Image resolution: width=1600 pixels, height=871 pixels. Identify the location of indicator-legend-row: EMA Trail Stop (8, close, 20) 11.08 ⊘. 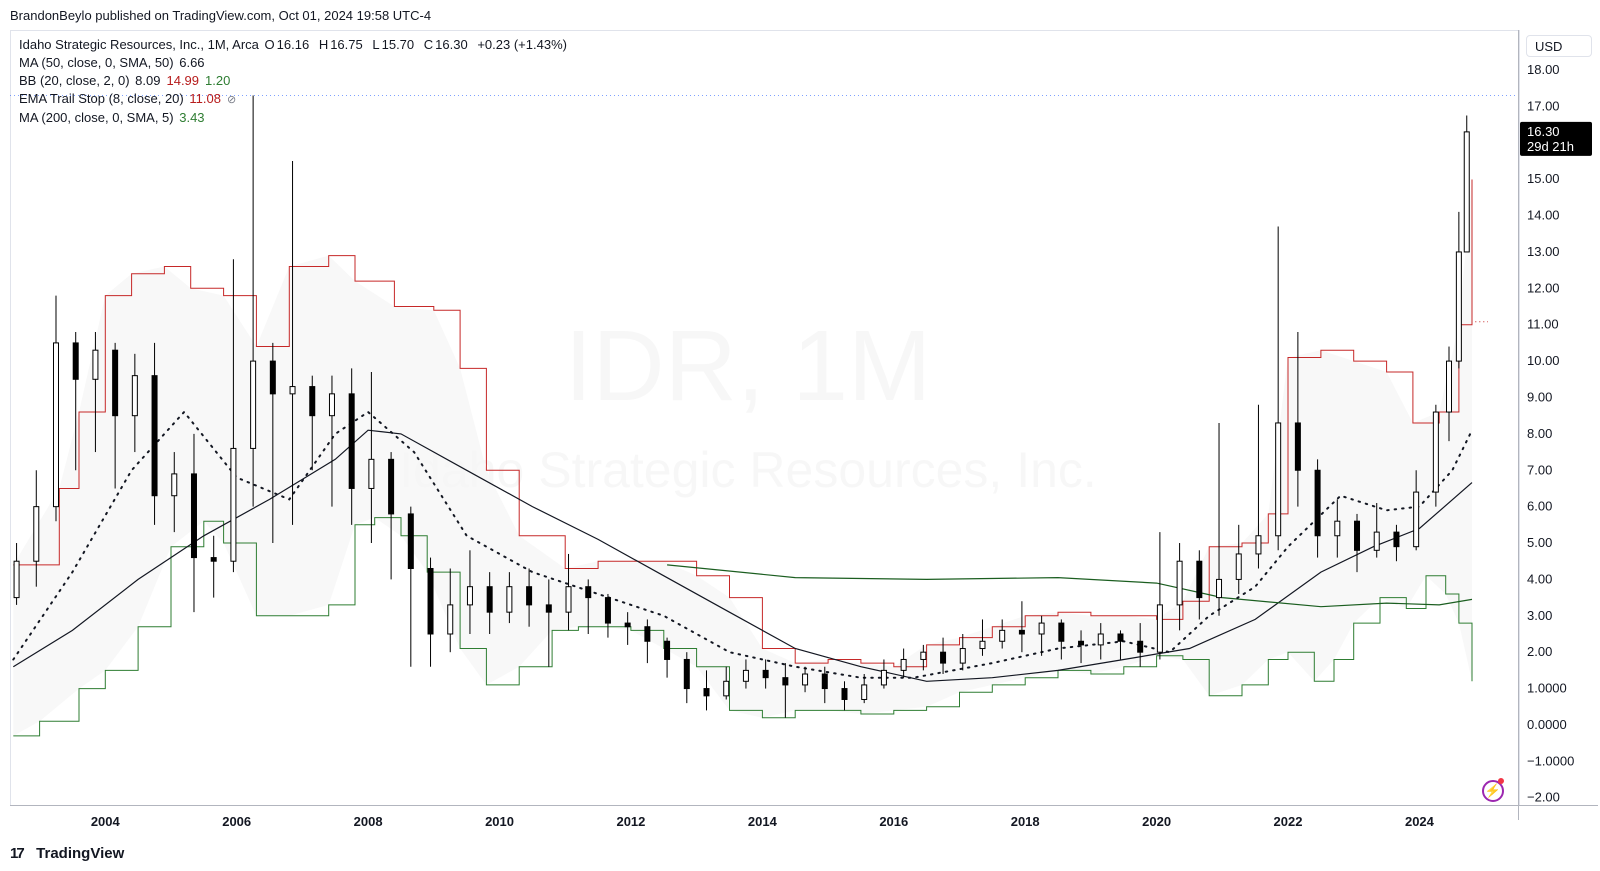
(294, 99).